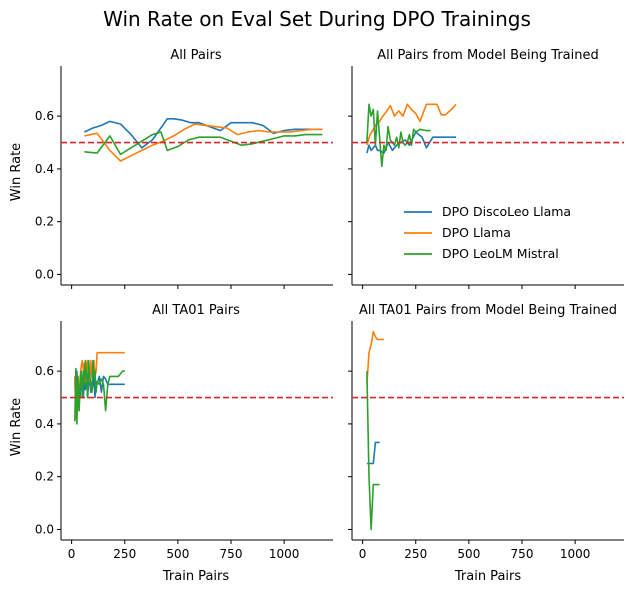 This screenshot has height=592, width=635. I want to click on panel-title: All Pairs, so click(195, 55).